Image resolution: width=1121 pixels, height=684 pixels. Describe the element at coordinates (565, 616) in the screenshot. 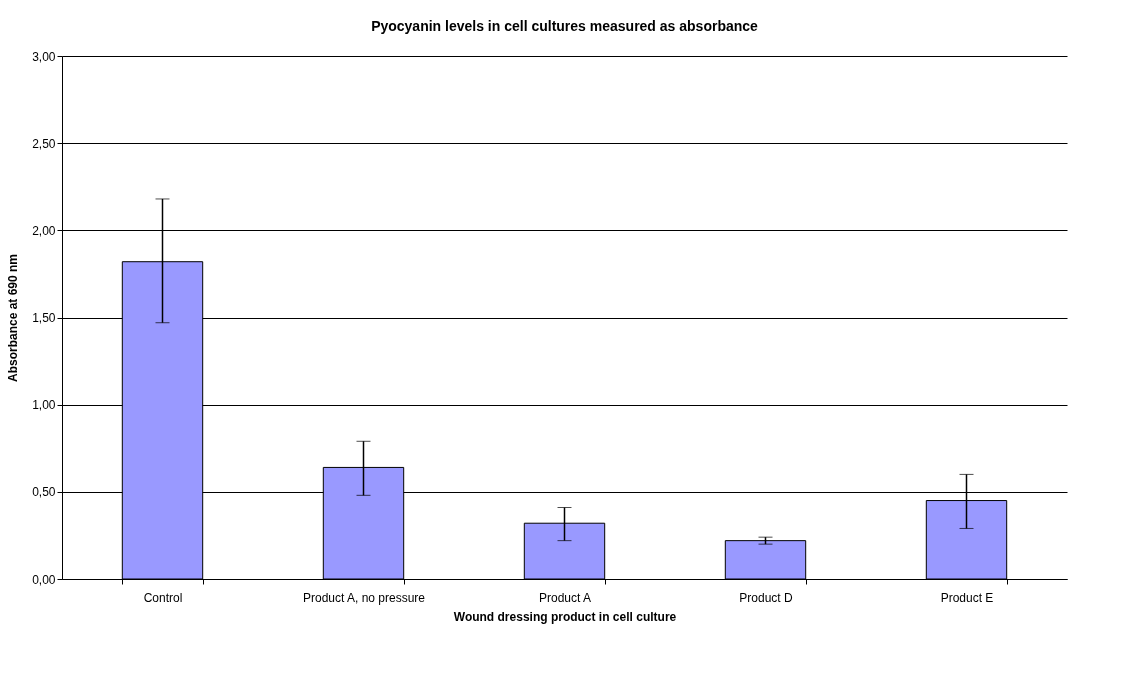

I see `x-axis-title: Wound dressing product in cell culture` at that location.